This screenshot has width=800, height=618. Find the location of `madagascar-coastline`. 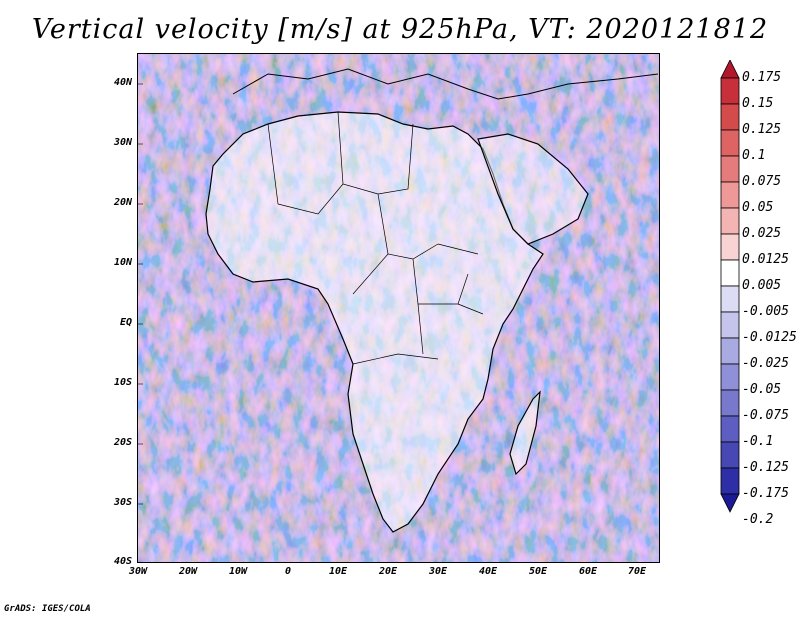

madagascar-coastline is located at coordinates (525, 433).